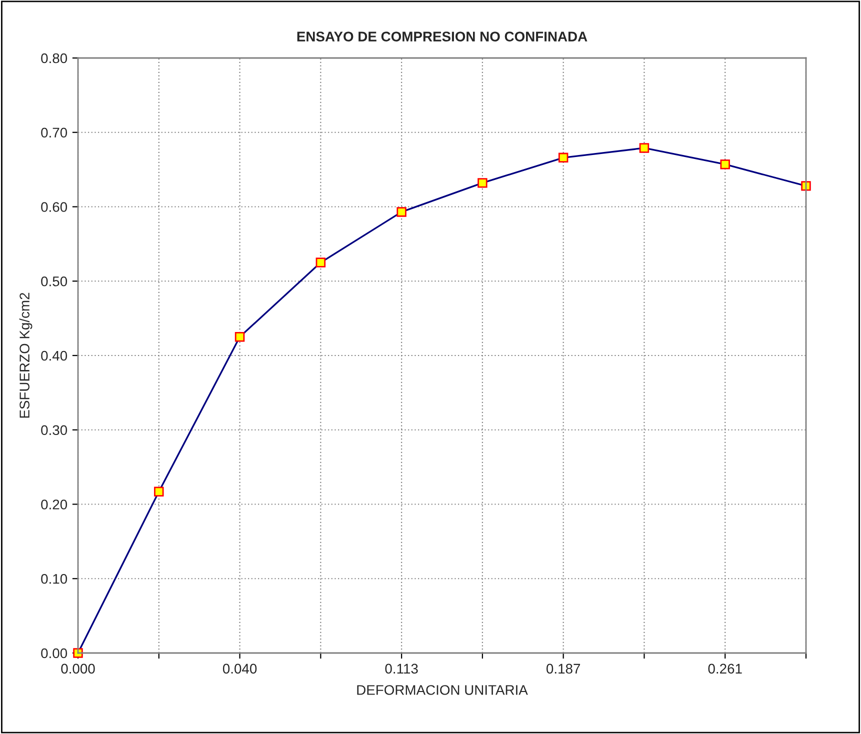 This screenshot has width=861, height=734. Describe the element at coordinates (54, 58) in the screenshot. I see `y-tick-label: 0.80` at that location.